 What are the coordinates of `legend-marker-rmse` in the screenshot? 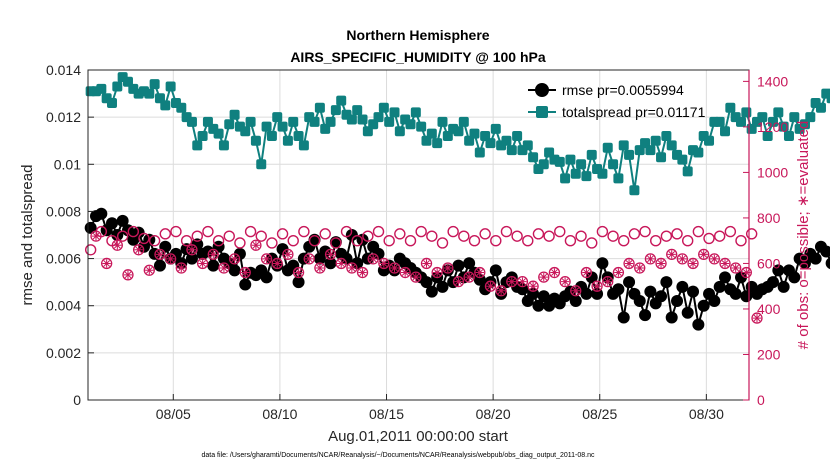 It's located at (542, 90).